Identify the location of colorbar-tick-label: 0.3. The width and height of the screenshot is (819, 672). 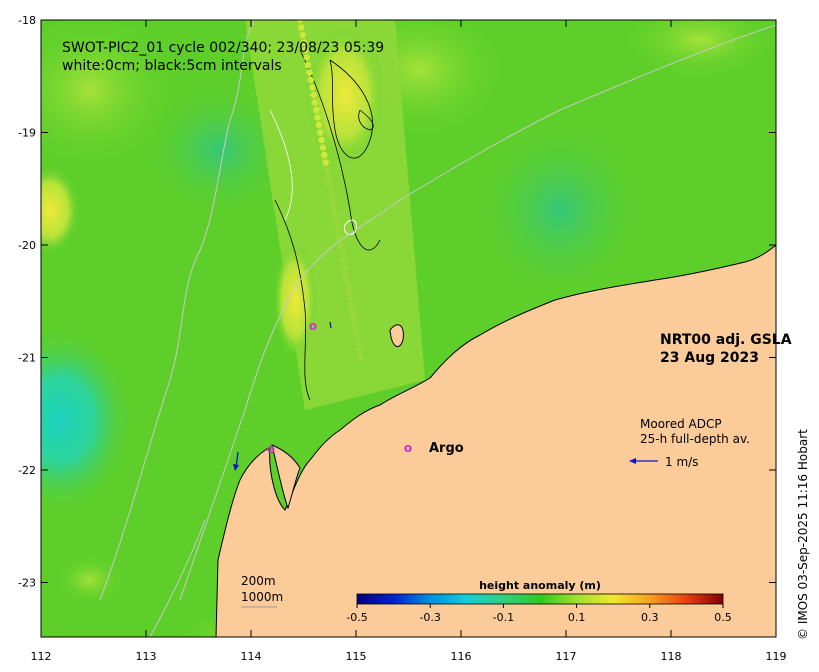
(650, 617).